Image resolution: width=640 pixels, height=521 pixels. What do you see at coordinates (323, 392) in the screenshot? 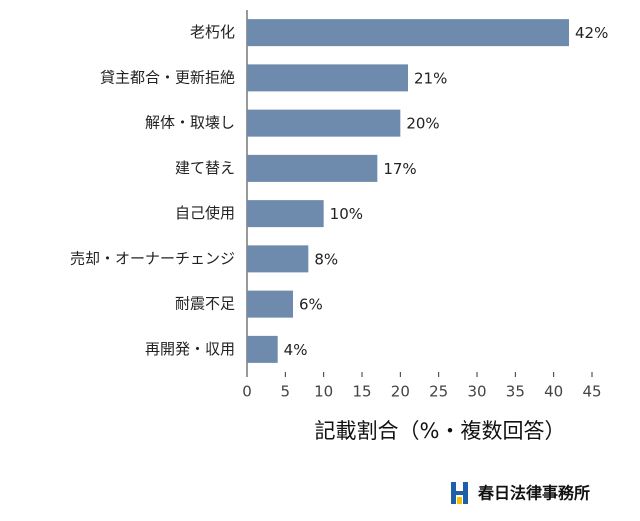
I see `x-tick-label: 10` at bounding box center [323, 392].